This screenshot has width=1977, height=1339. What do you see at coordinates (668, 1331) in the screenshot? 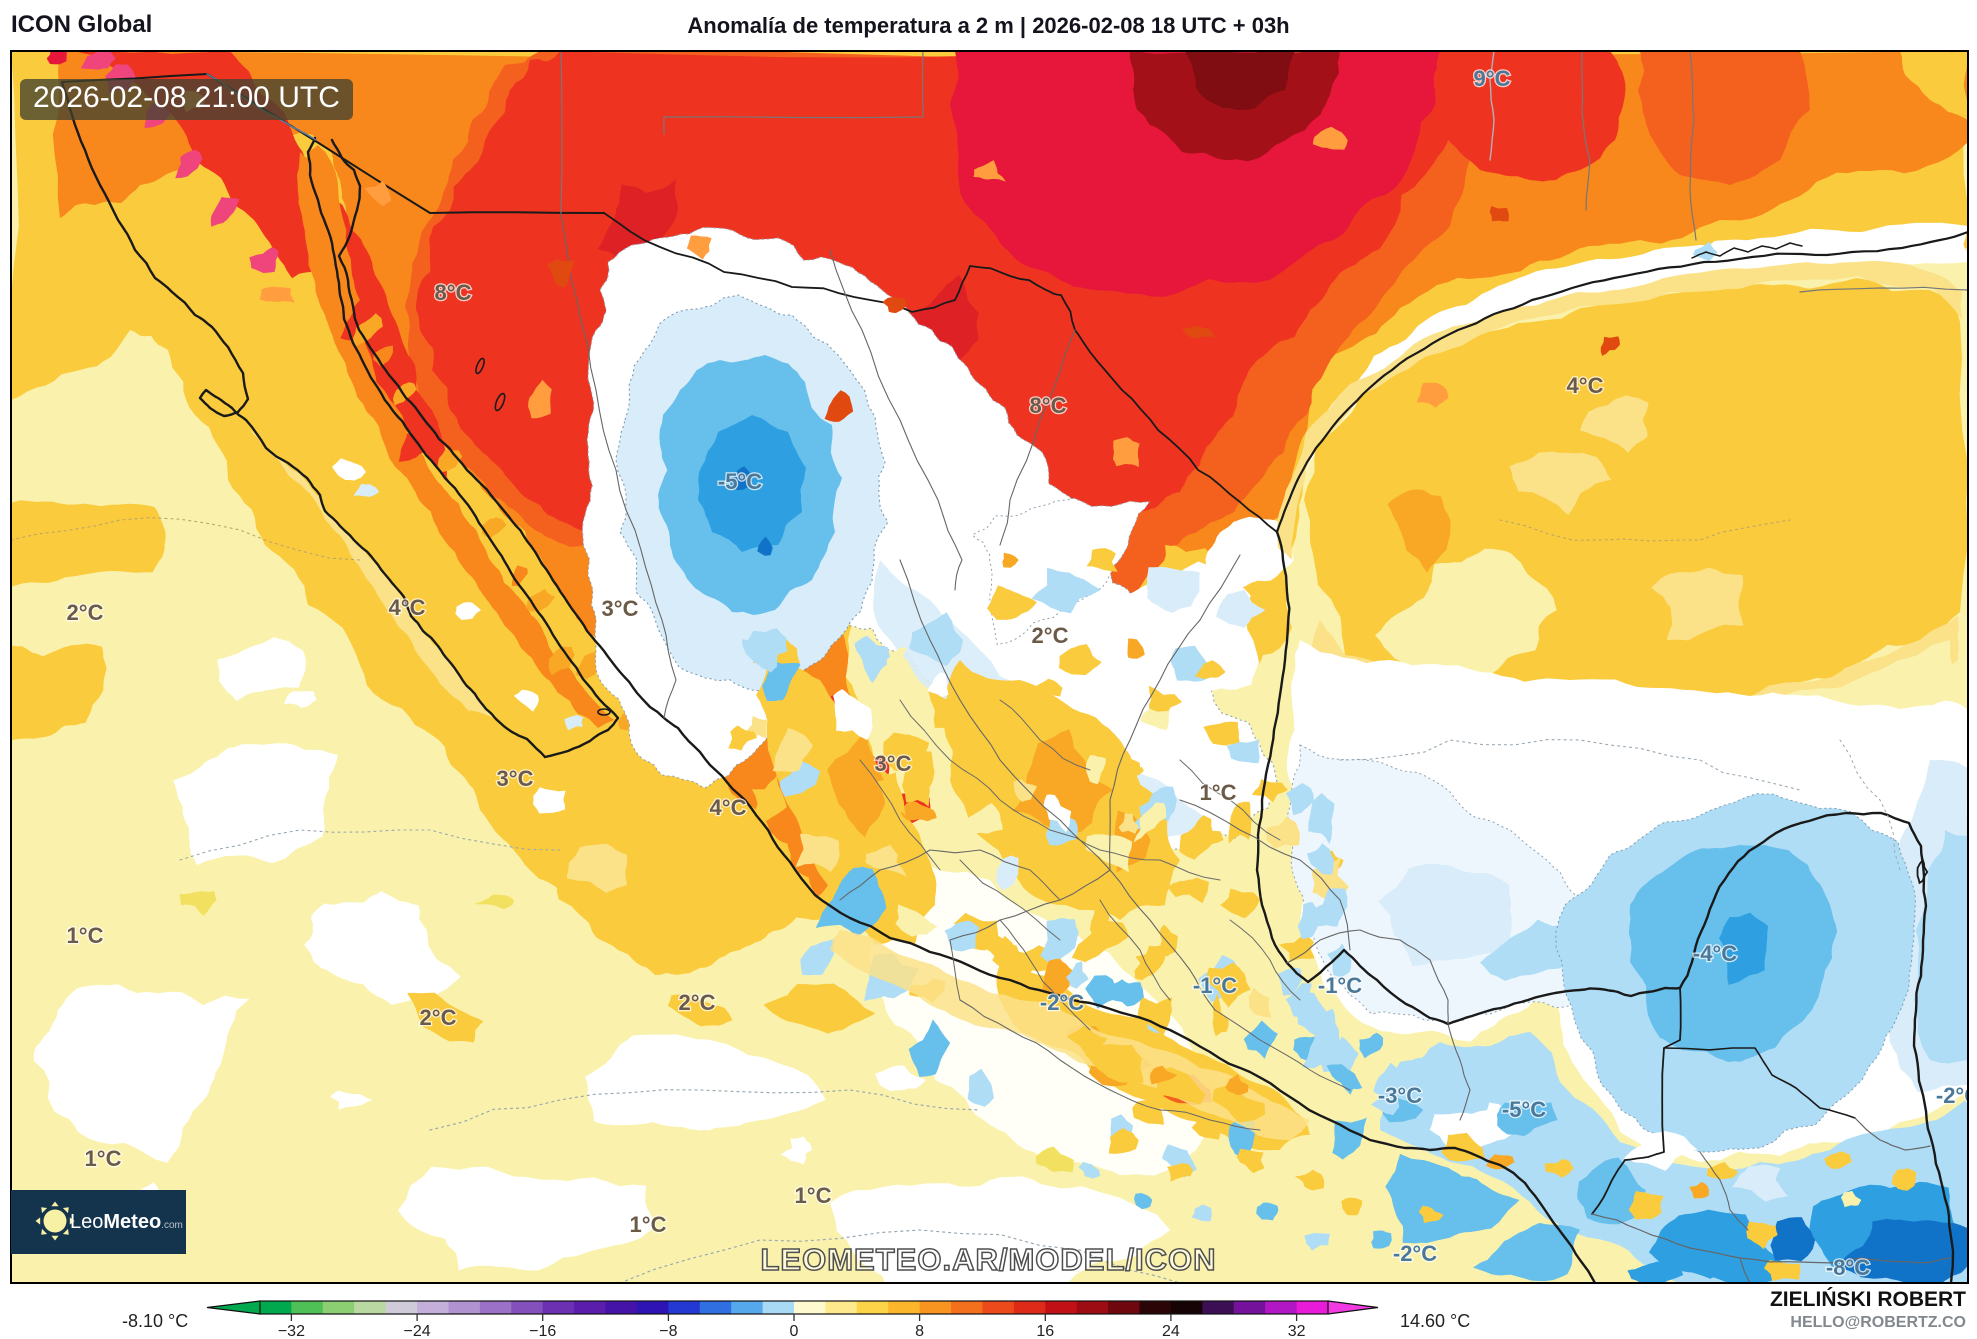
I see `svg-text: −8` at bounding box center [668, 1331].